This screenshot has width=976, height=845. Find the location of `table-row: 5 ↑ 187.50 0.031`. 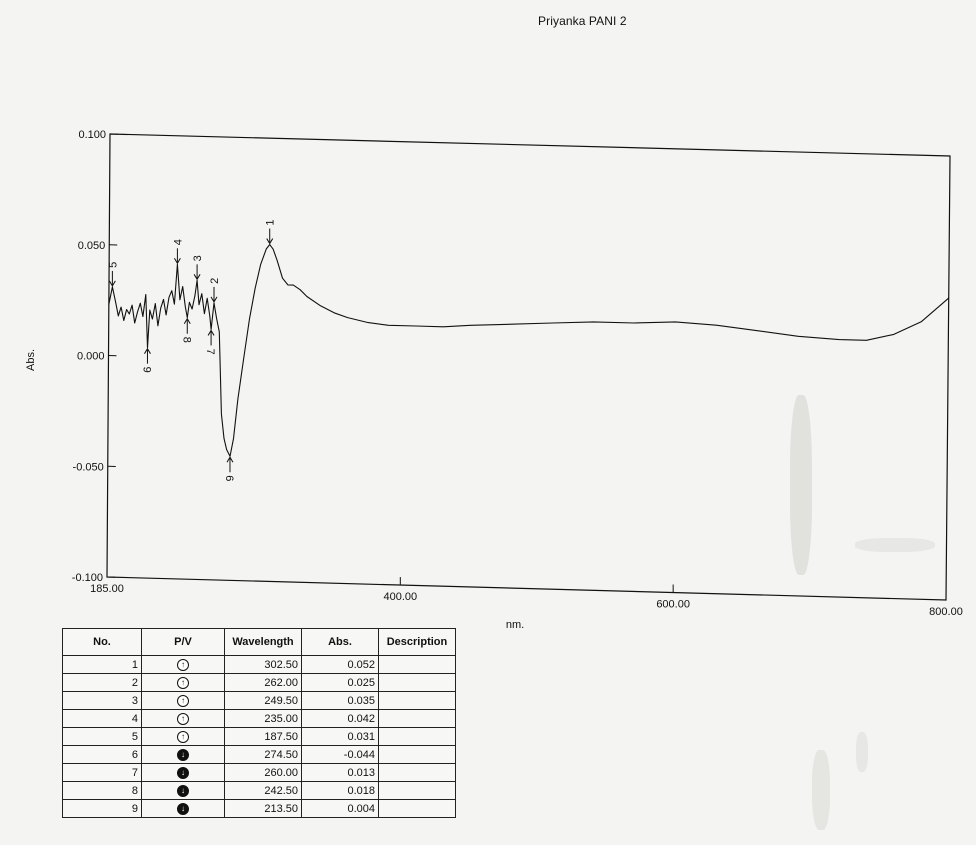

table-row: 5 ↑ 187.50 0.031 is located at coordinates (259, 736).